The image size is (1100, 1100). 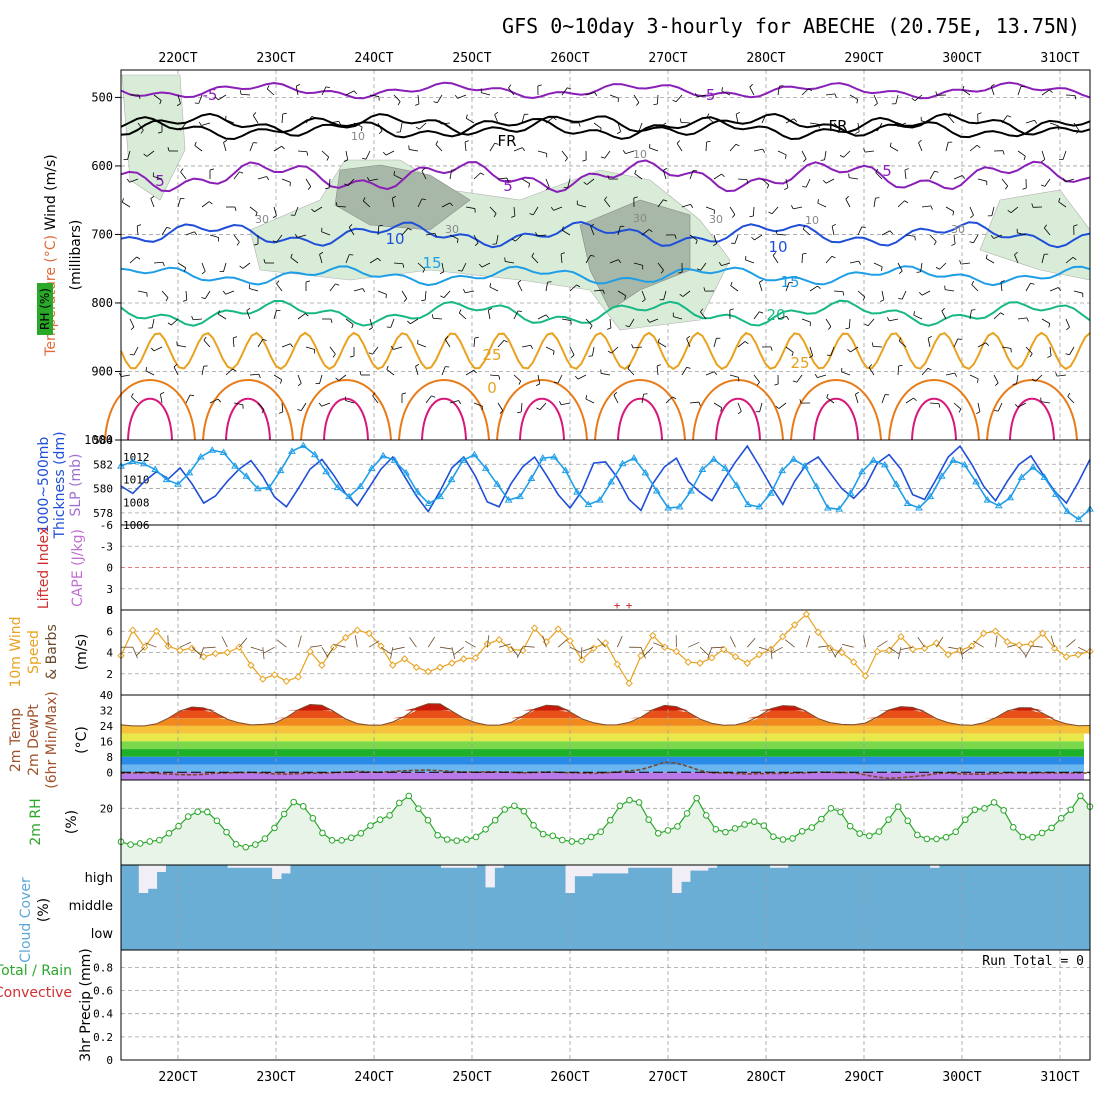 I want to click on y-tick-label: 4, so click(x=109, y=653).